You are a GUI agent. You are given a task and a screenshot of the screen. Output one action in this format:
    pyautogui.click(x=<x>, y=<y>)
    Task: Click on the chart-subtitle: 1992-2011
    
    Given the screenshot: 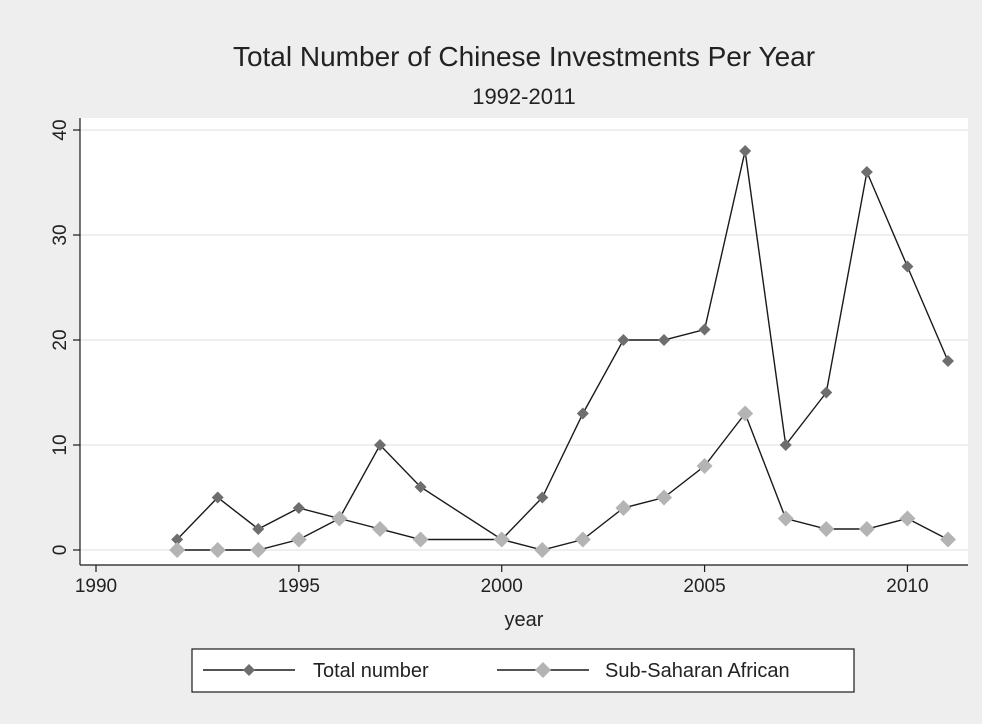 What is the action you would take?
    pyautogui.click(x=524, y=96)
    